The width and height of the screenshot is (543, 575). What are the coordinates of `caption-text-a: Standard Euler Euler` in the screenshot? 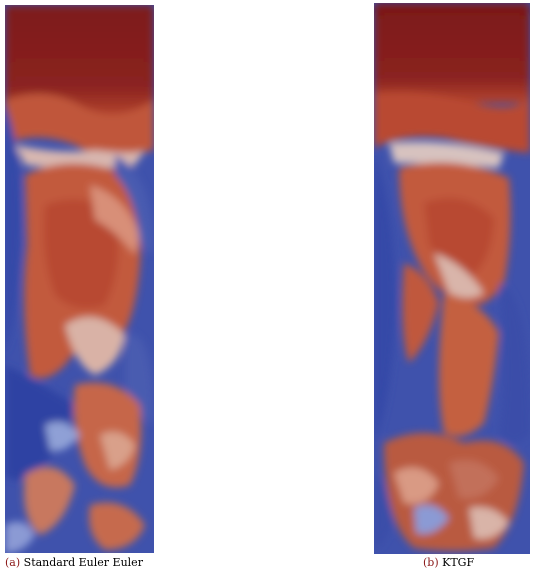 It's located at (83, 562).